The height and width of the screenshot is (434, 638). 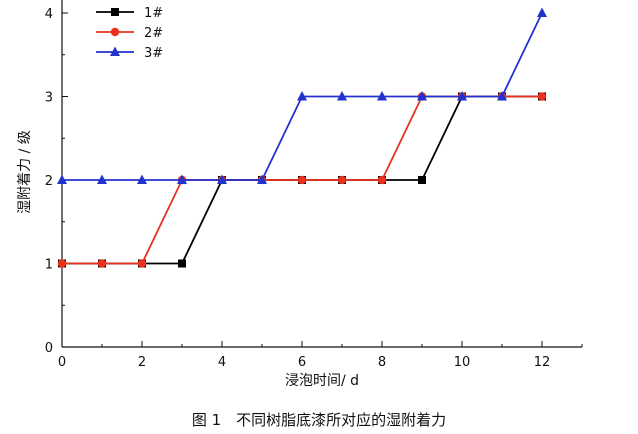 I want to click on figure-caption: 图 1 不同树脂底漆所对应的湿附着力, so click(x=319, y=420).